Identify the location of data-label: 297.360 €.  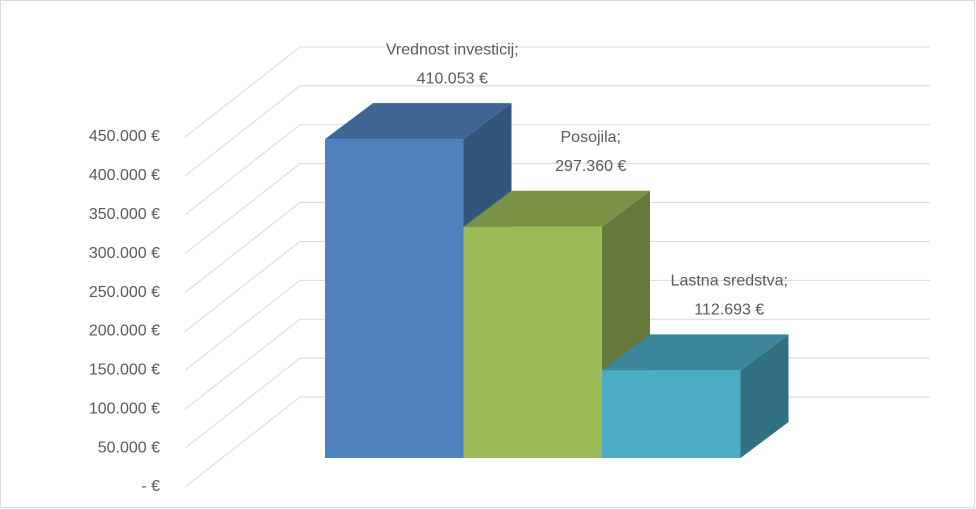
(590, 166).